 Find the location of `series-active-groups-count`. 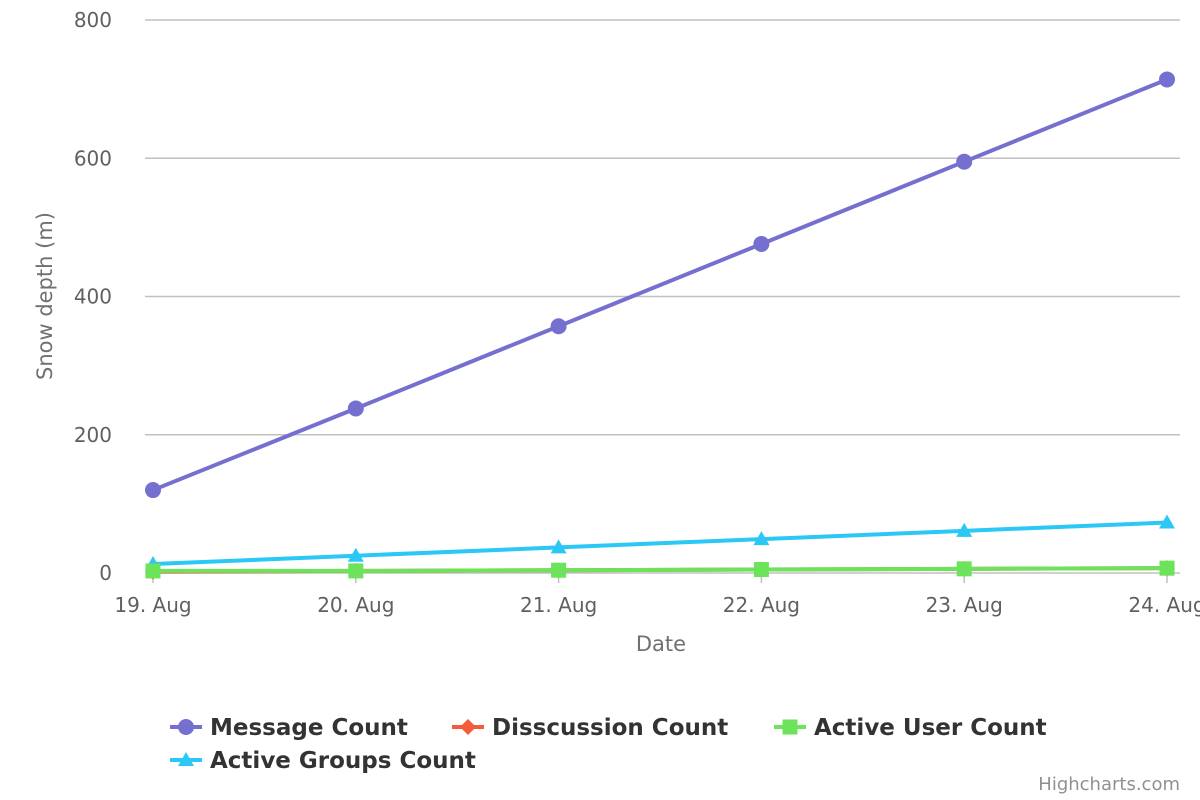

series-active-groups-count is located at coordinates (660, 542).